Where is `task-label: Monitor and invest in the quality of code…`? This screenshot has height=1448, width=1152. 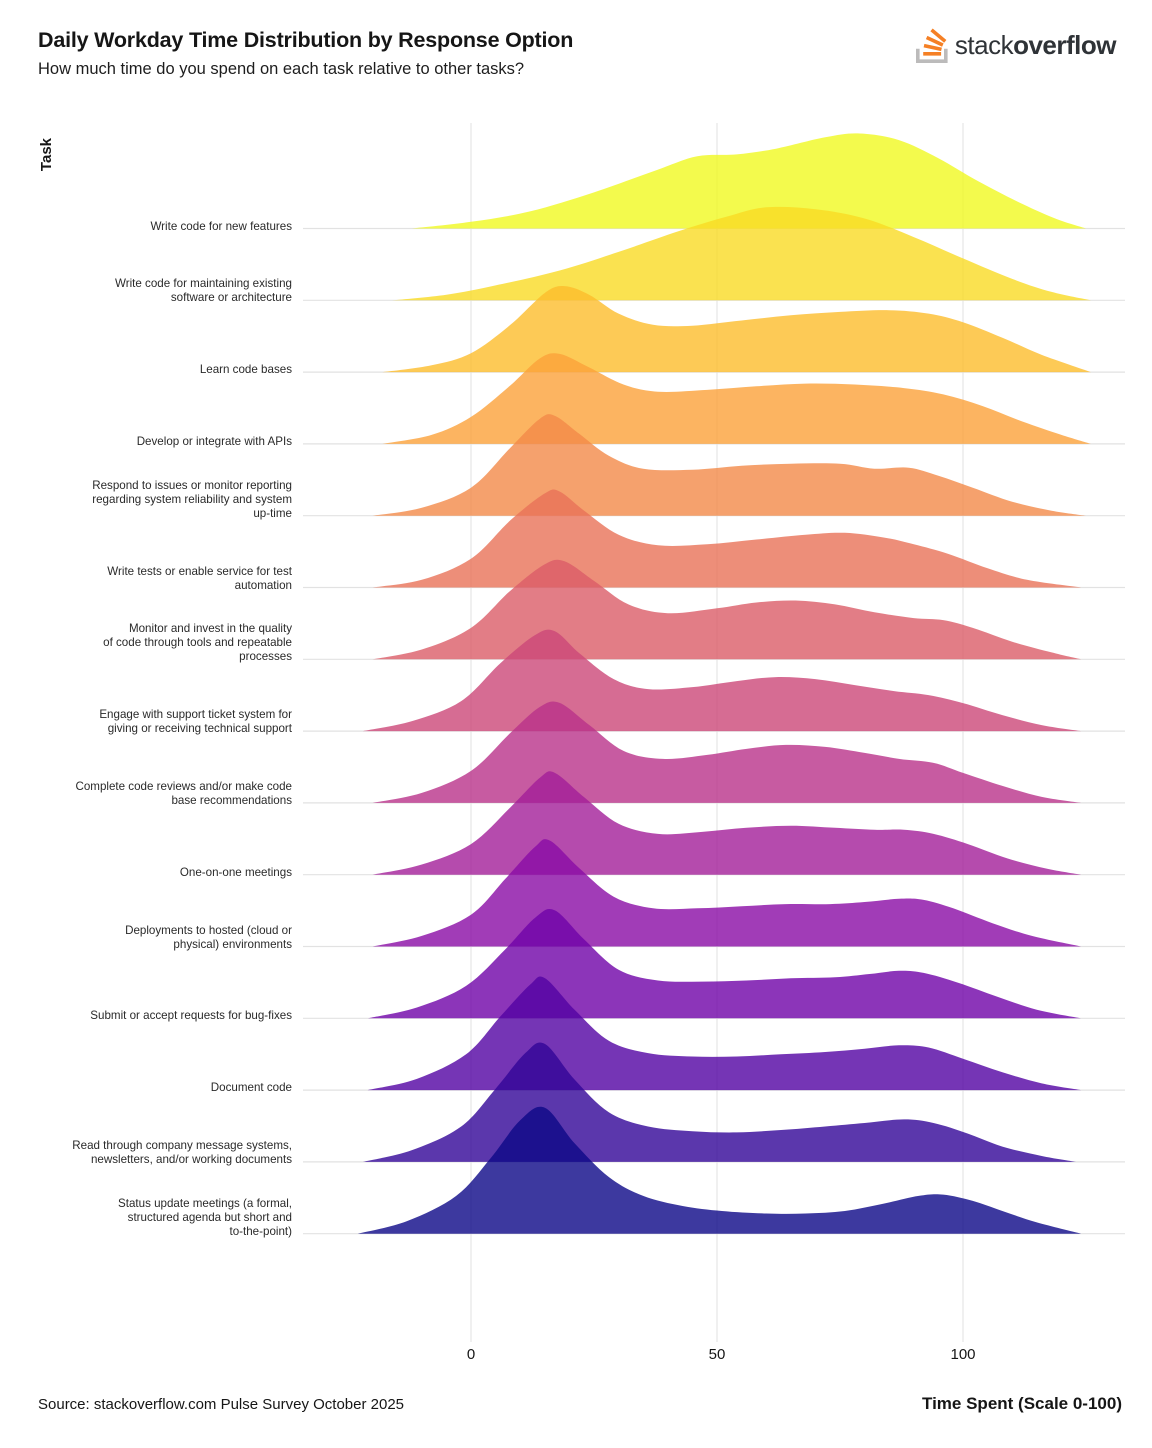 task-label: Monitor and invest in the quality of code… is located at coordinates (197, 643).